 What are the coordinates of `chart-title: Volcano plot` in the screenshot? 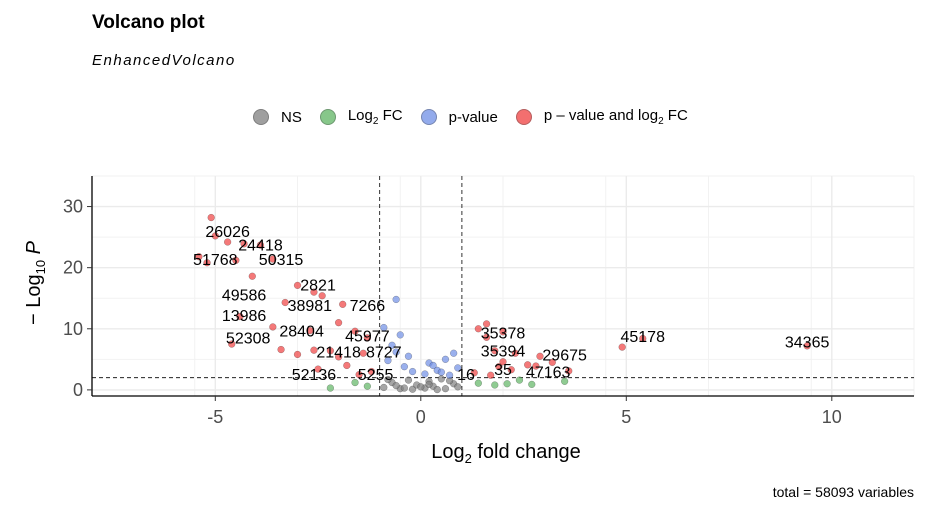 It's located at (148, 22).